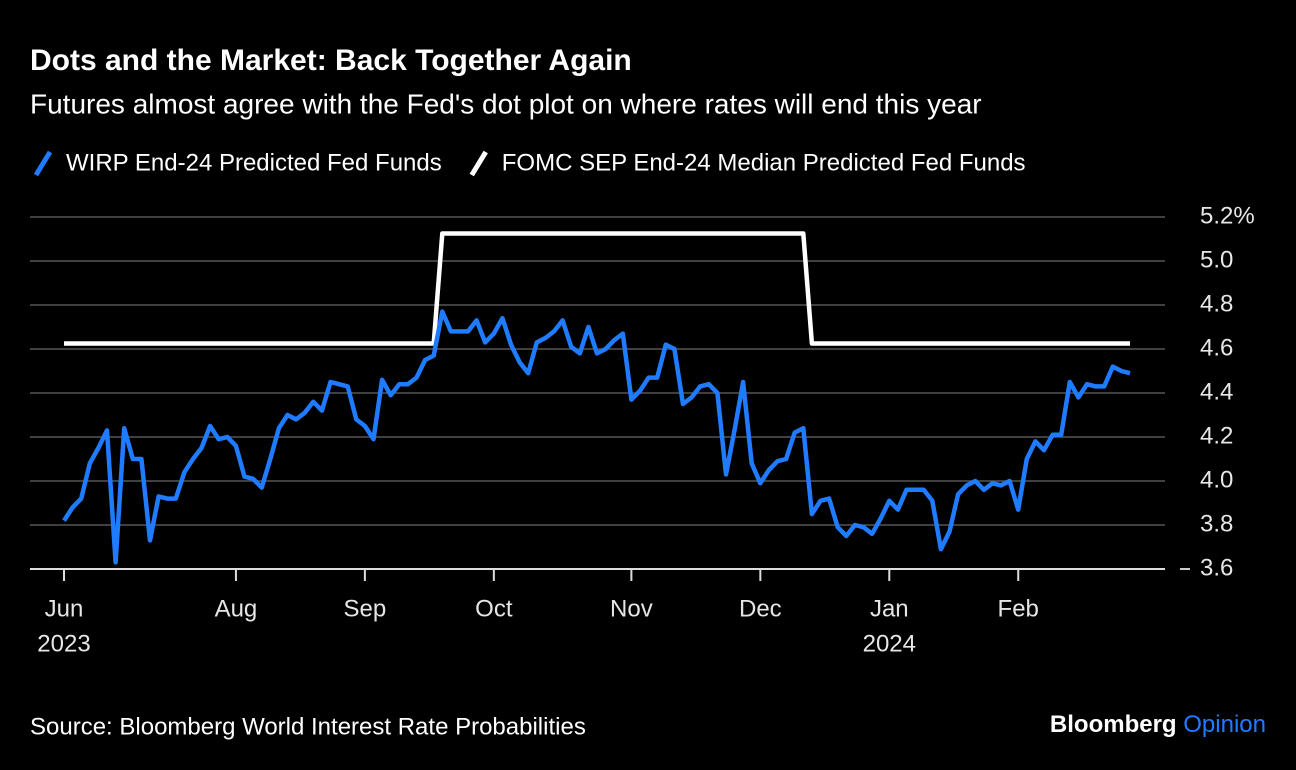 The image size is (1296, 770). I want to click on credit: Bloomberg Opinion, so click(1158, 724).